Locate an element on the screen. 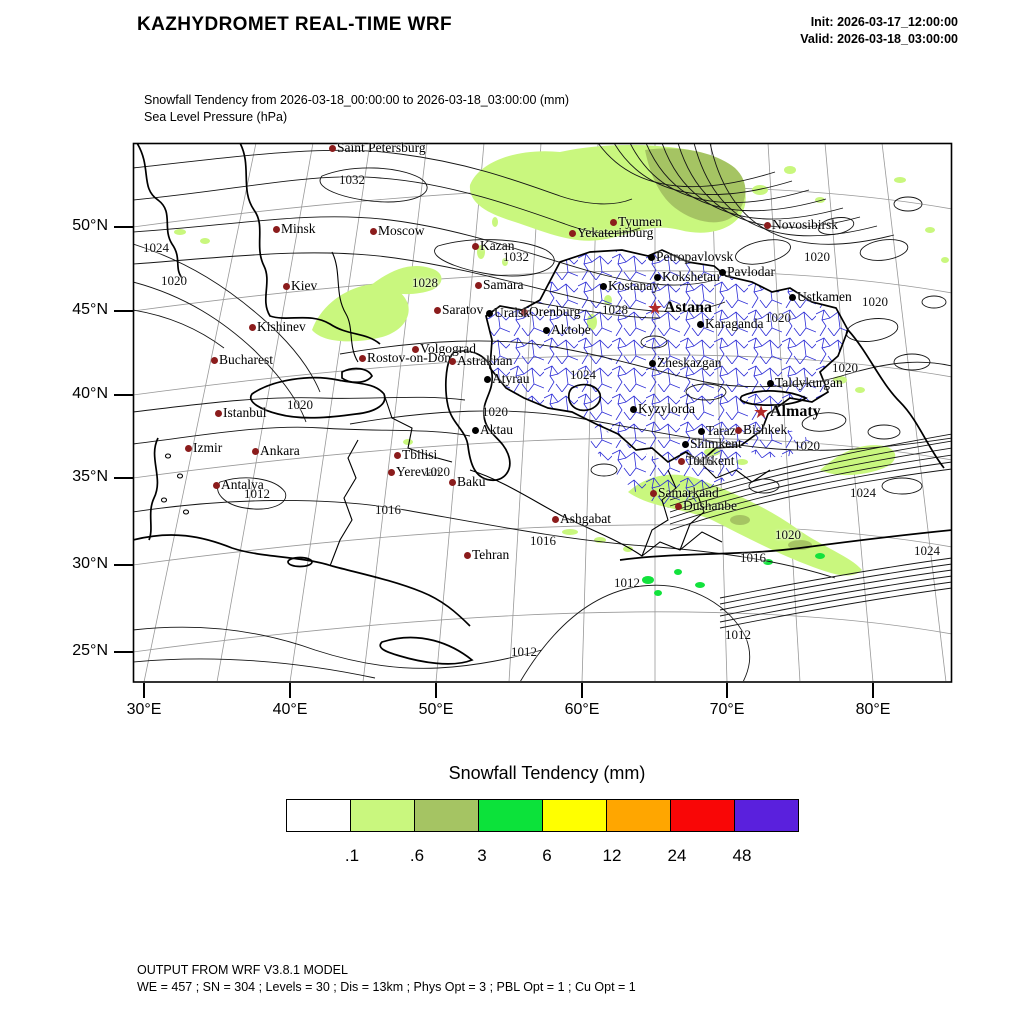 This screenshot has height=1024, width=1024. legend-title: Snowfall Tendency (mm) is located at coordinates (547, 773).